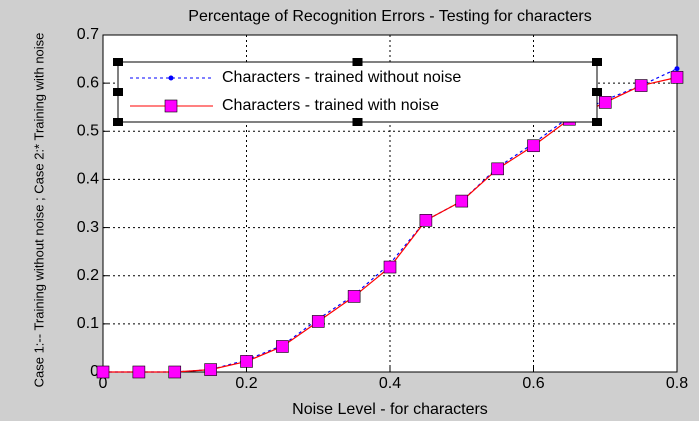  I want to click on legend-box, so click(357, 92).